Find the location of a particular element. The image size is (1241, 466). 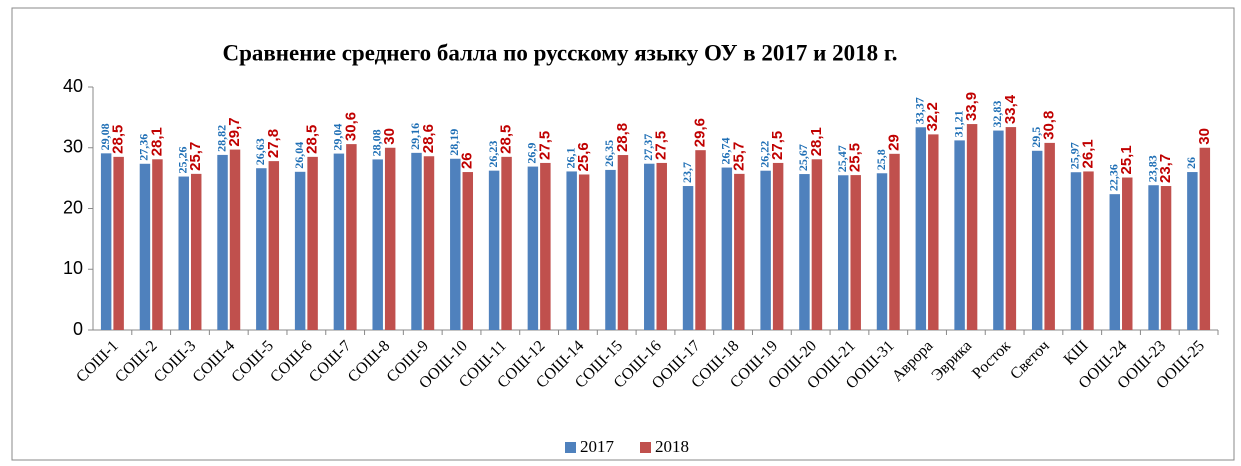

value-label: 29,04 is located at coordinates (338, 137).